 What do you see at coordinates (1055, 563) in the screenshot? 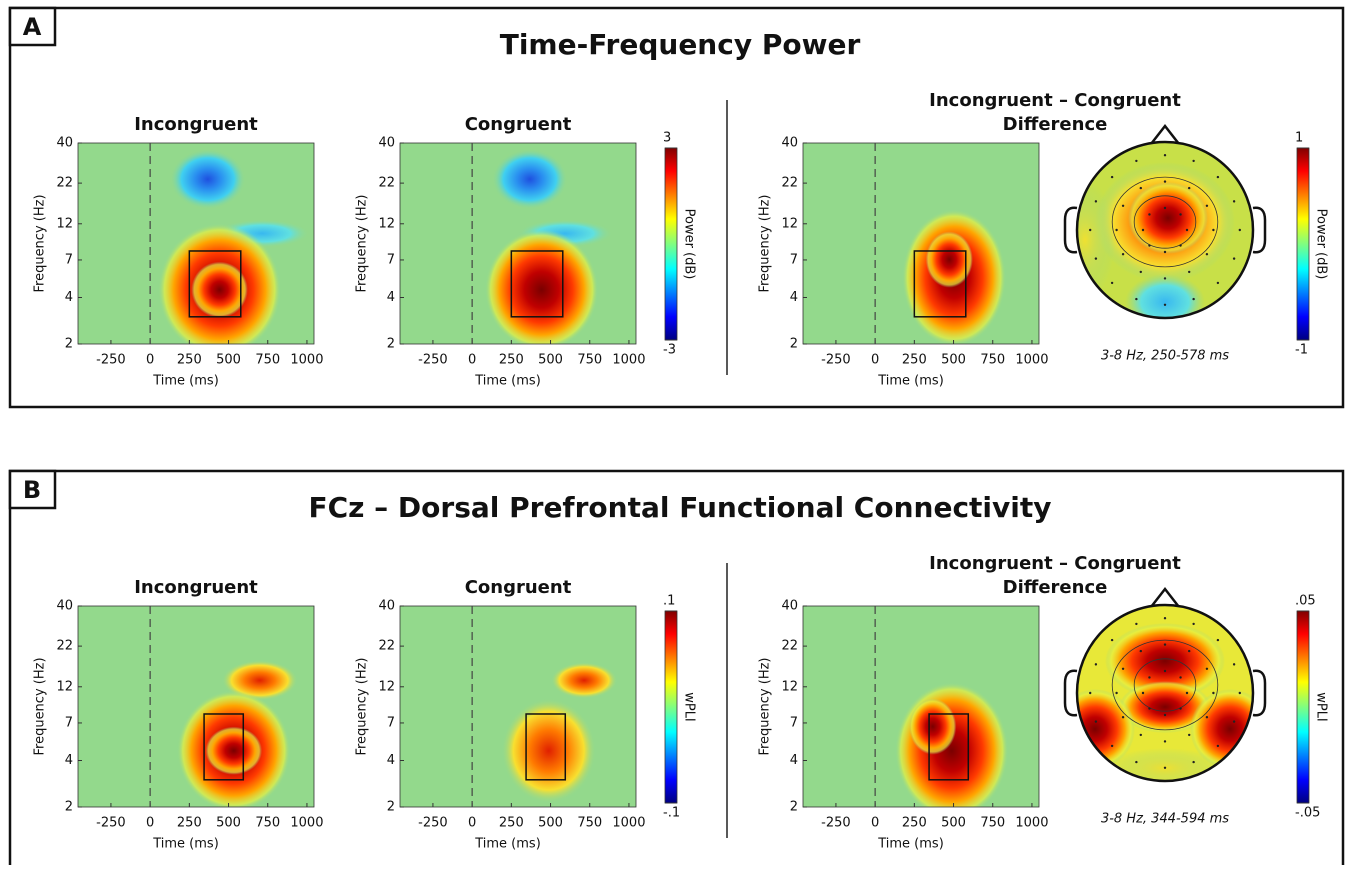
I see `plot-title: Incongruent – Congruent` at bounding box center [1055, 563].